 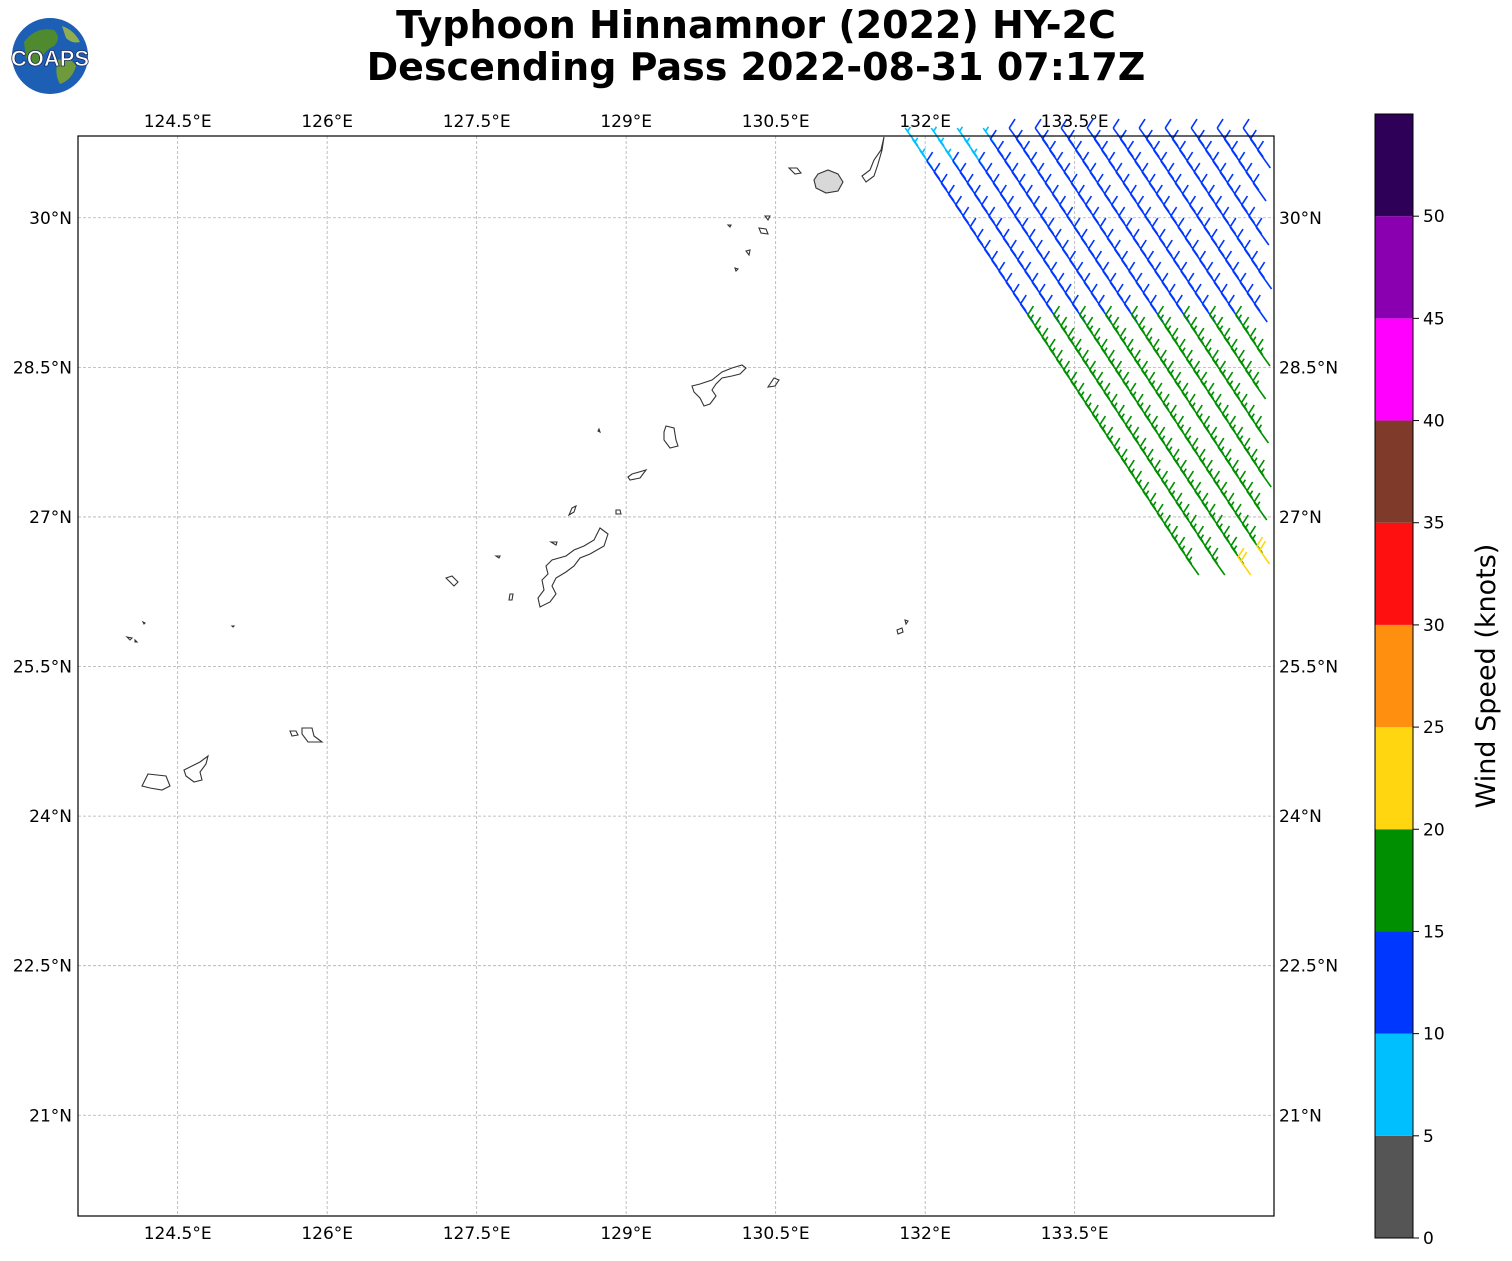 I want to click on colorbar: 0 5 10 15 20 25 30 35 40 45 50, so click(x=1409, y=681).